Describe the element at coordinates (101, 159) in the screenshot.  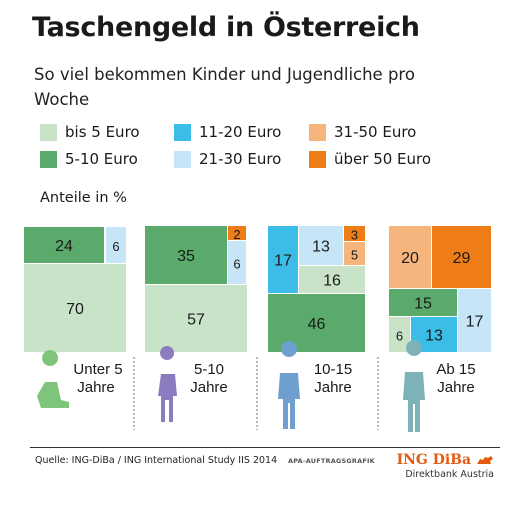
I see `legend-label: 5-10 Euro` at that location.